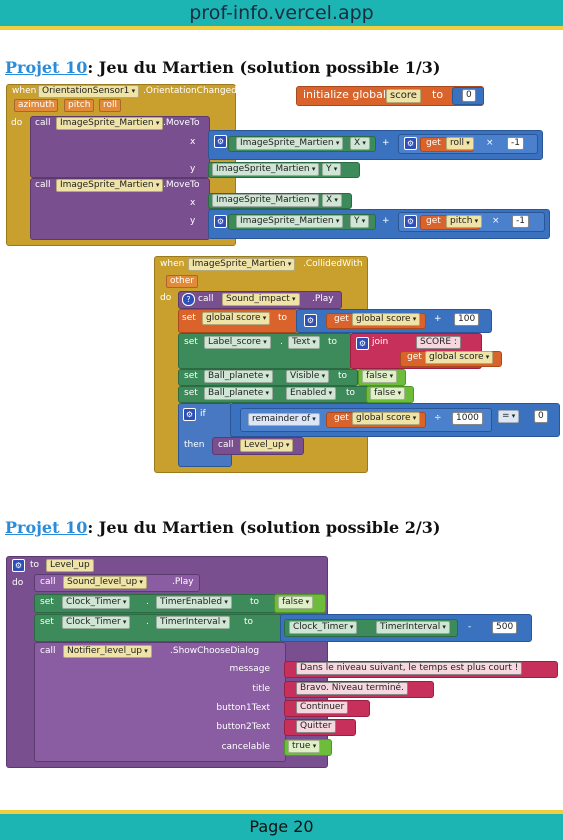 Image resolution: width=563 pixels, height=840 pixels. Describe the element at coordinates (380, 376) in the screenshot. I see `false-dropdown-1: false` at that location.